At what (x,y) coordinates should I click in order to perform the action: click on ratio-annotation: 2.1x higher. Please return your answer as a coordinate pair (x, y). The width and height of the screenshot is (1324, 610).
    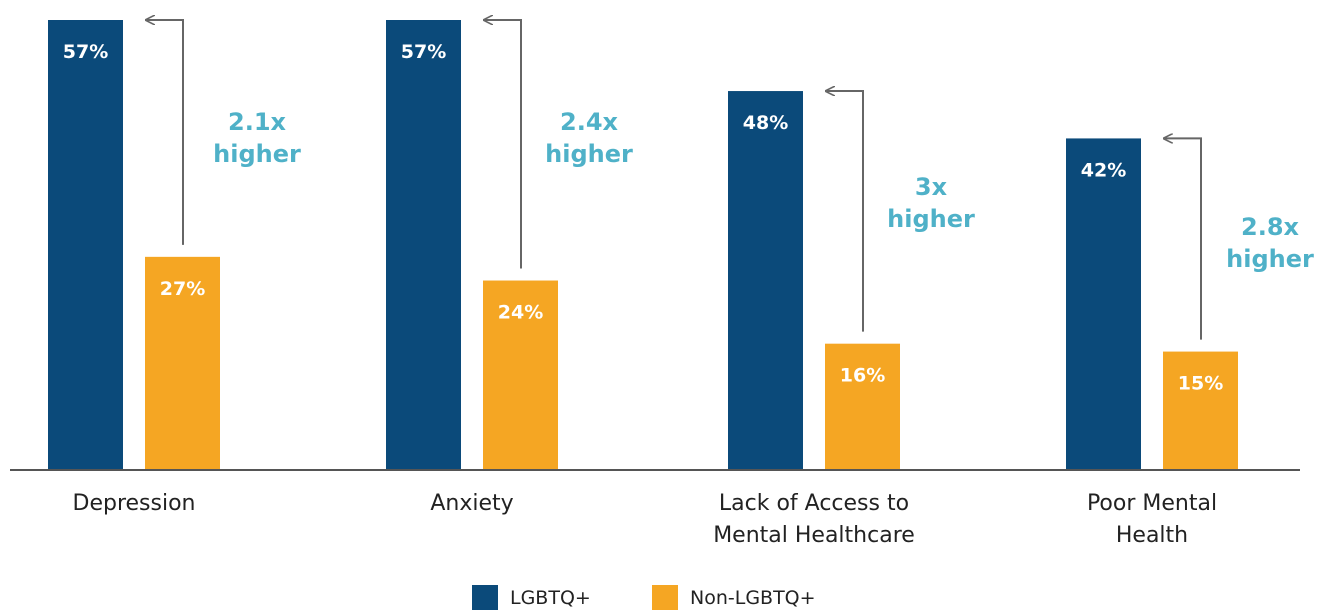
    Looking at the image, I should click on (257, 138).